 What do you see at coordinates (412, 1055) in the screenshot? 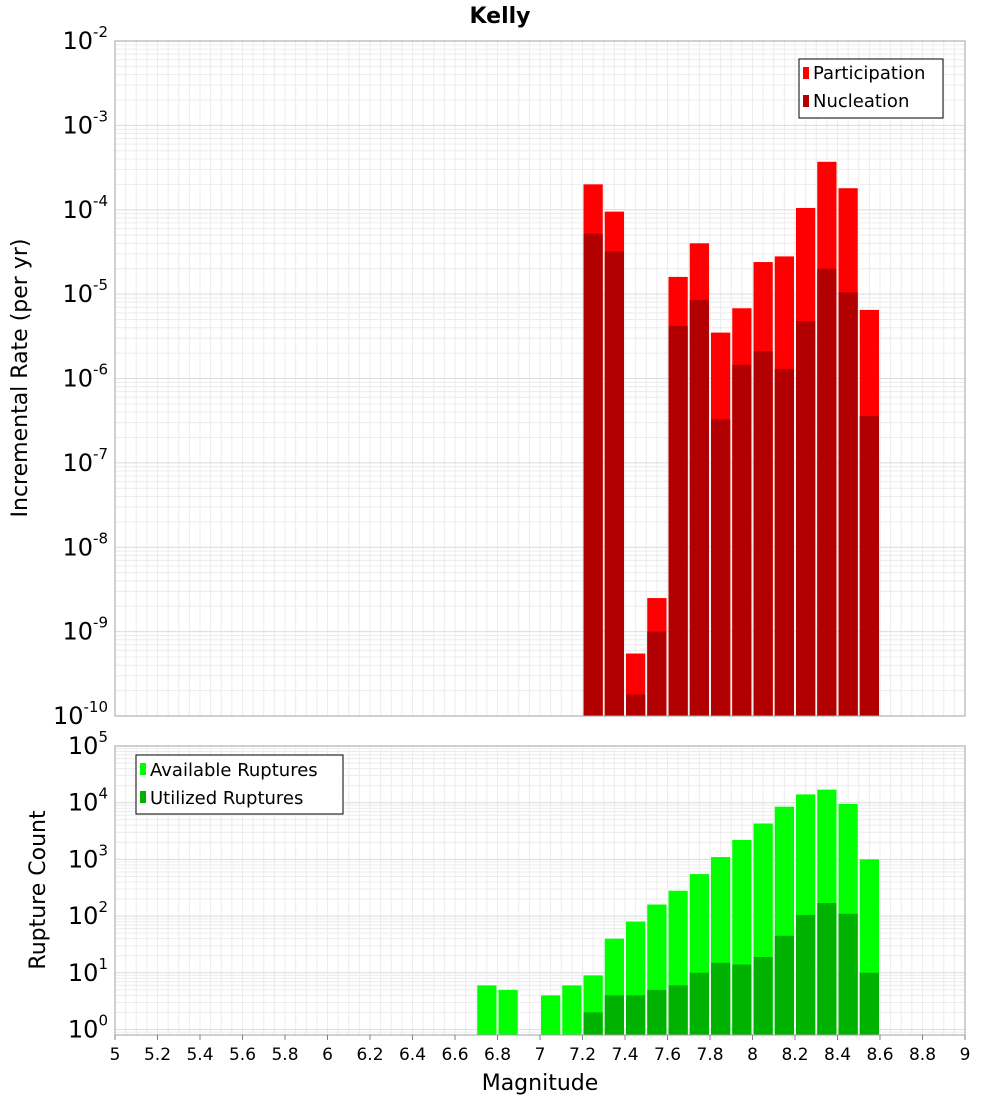
I see `x-tick-label: 6.4` at bounding box center [412, 1055].